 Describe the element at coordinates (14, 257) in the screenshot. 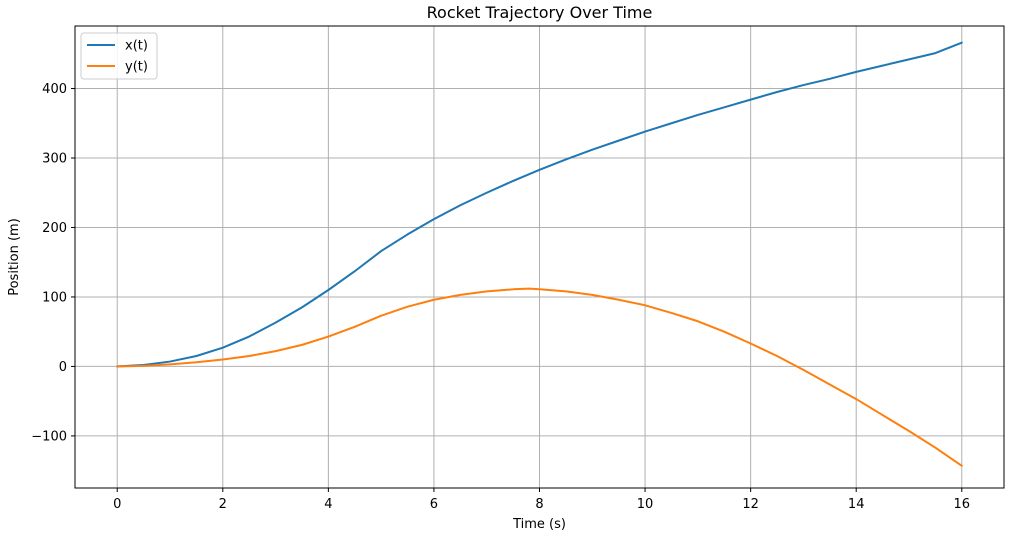

I see `y-axis-label: Position (m)` at that location.